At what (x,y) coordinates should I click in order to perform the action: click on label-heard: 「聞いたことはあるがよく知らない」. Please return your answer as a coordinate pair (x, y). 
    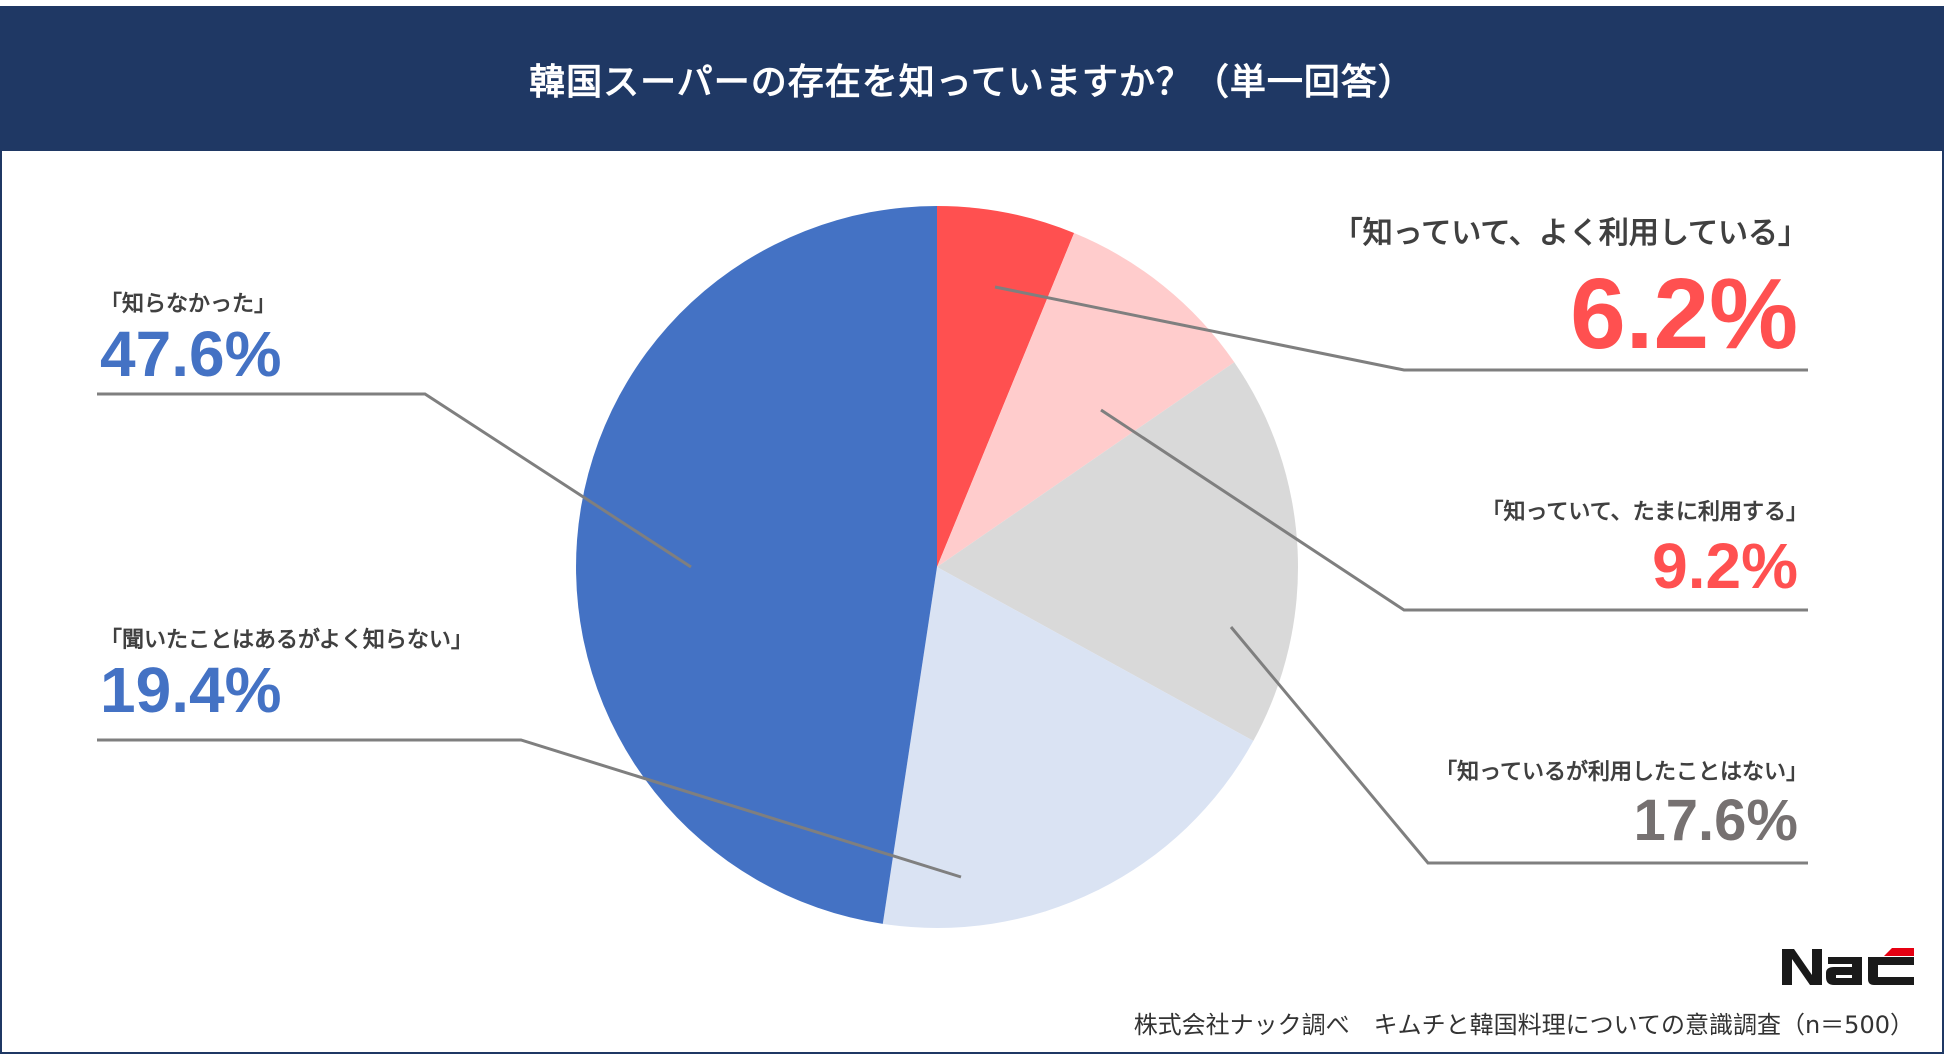
    Looking at the image, I should click on (286, 640).